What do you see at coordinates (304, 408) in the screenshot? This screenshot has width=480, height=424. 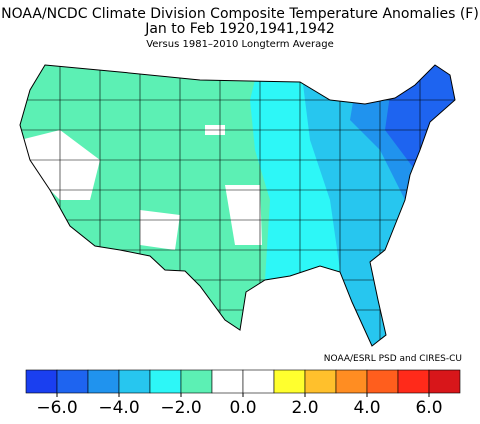 I see `colorbar-label: 2.0` at bounding box center [304, 408].